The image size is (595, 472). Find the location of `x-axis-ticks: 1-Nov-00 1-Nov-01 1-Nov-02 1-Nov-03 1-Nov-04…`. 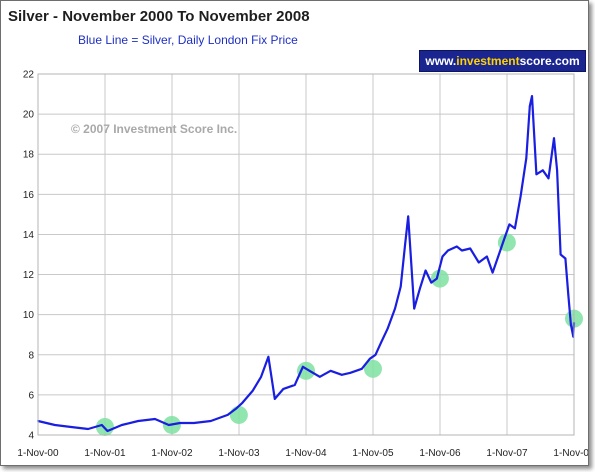

x-axis-ticks: 1-Nov-00 1-Nov-01 1-Nov-02 1-Nov-03 1-Nov-04… is located at coordinates (302, 453).